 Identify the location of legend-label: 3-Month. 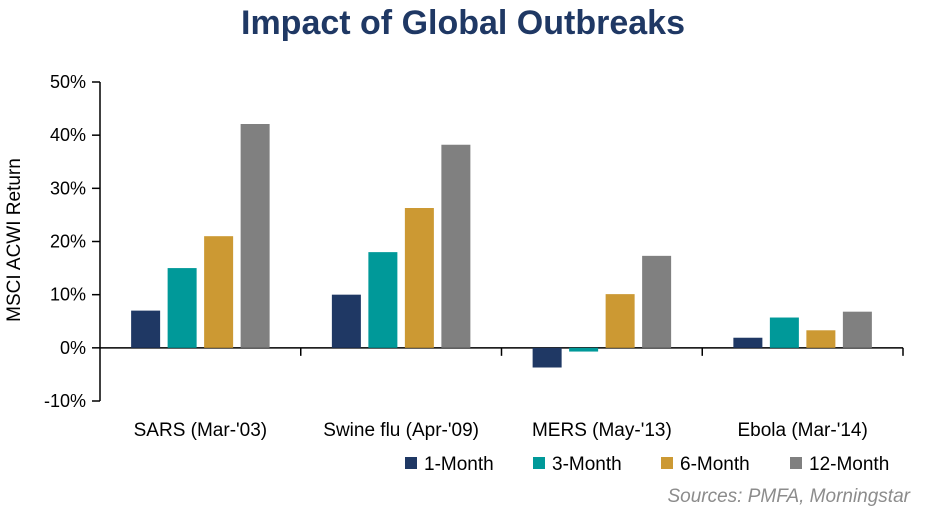
(587, 464).